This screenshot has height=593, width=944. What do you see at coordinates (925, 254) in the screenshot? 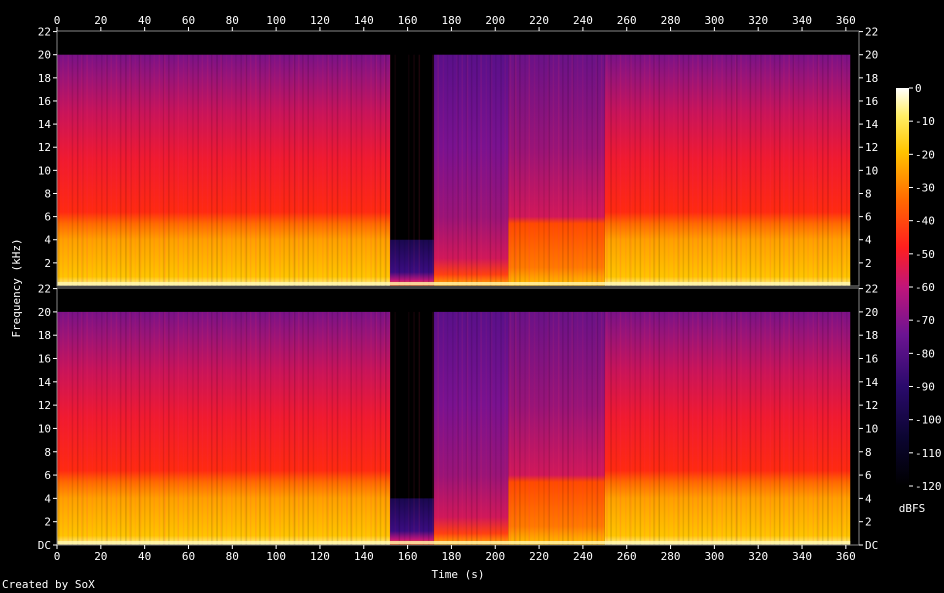
I see `colorbar-tick-label: -50` at bounding box center [925, 254].